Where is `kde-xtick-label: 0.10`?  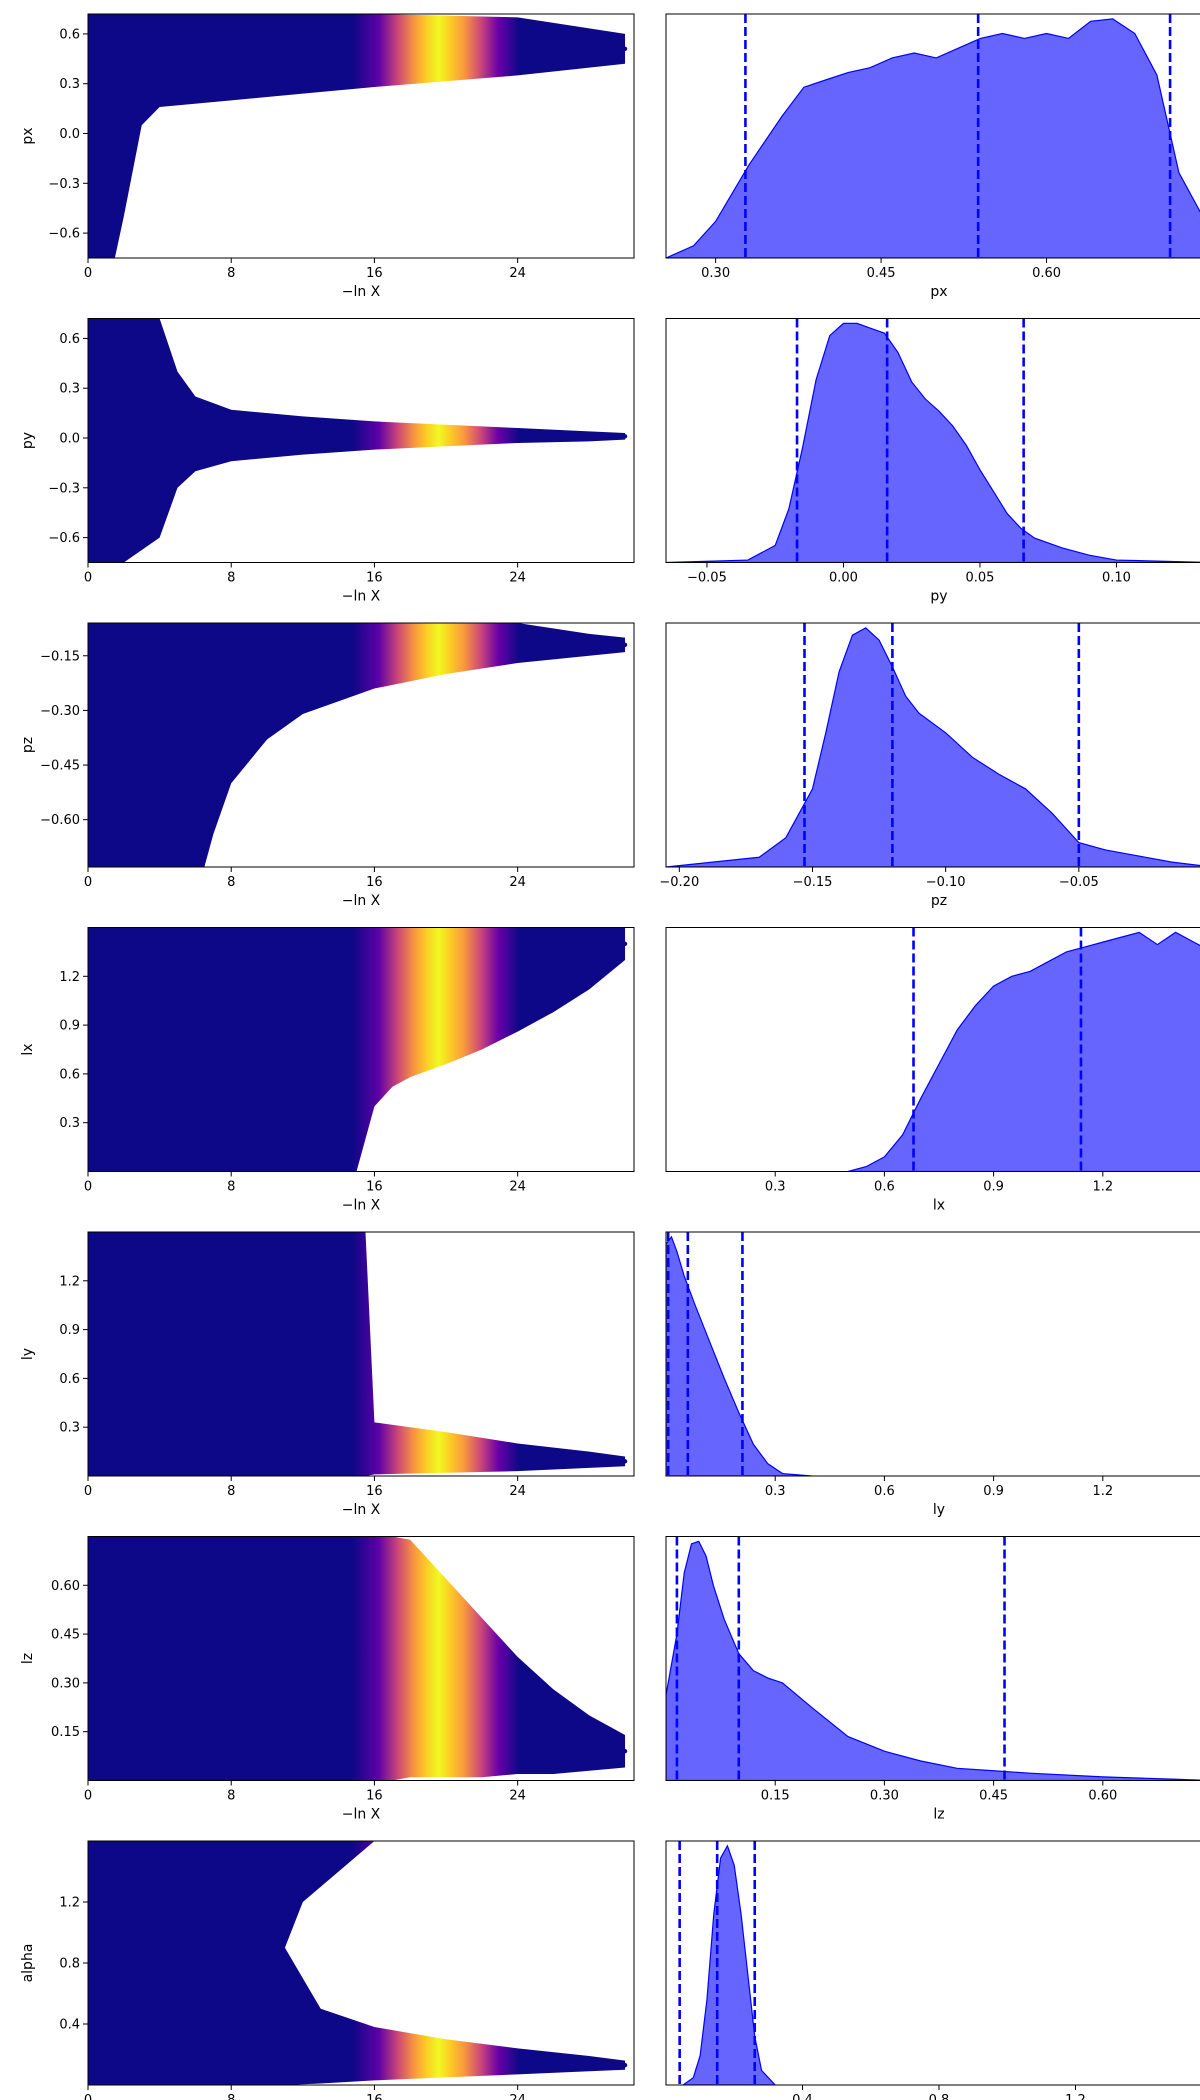 kde-xtick-label: 0.10 is located at coordinates (1116, 578).